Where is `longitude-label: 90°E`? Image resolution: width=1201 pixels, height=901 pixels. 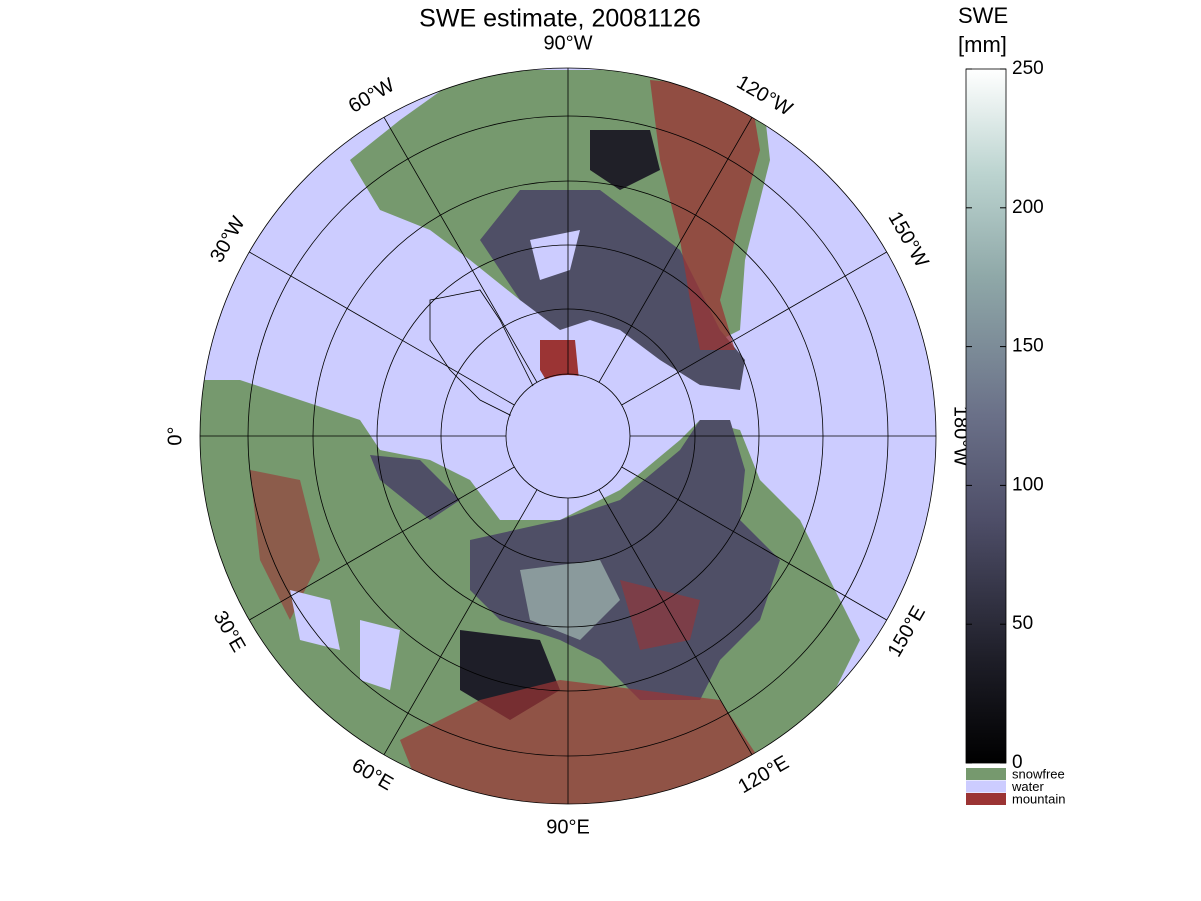 longitude-label: 90°E is located at coordinates (568, 827).